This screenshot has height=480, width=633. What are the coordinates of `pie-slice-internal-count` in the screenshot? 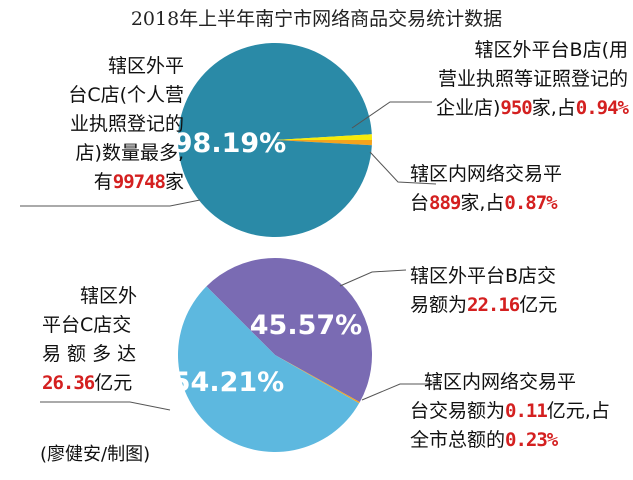 It's located at (323, 143).